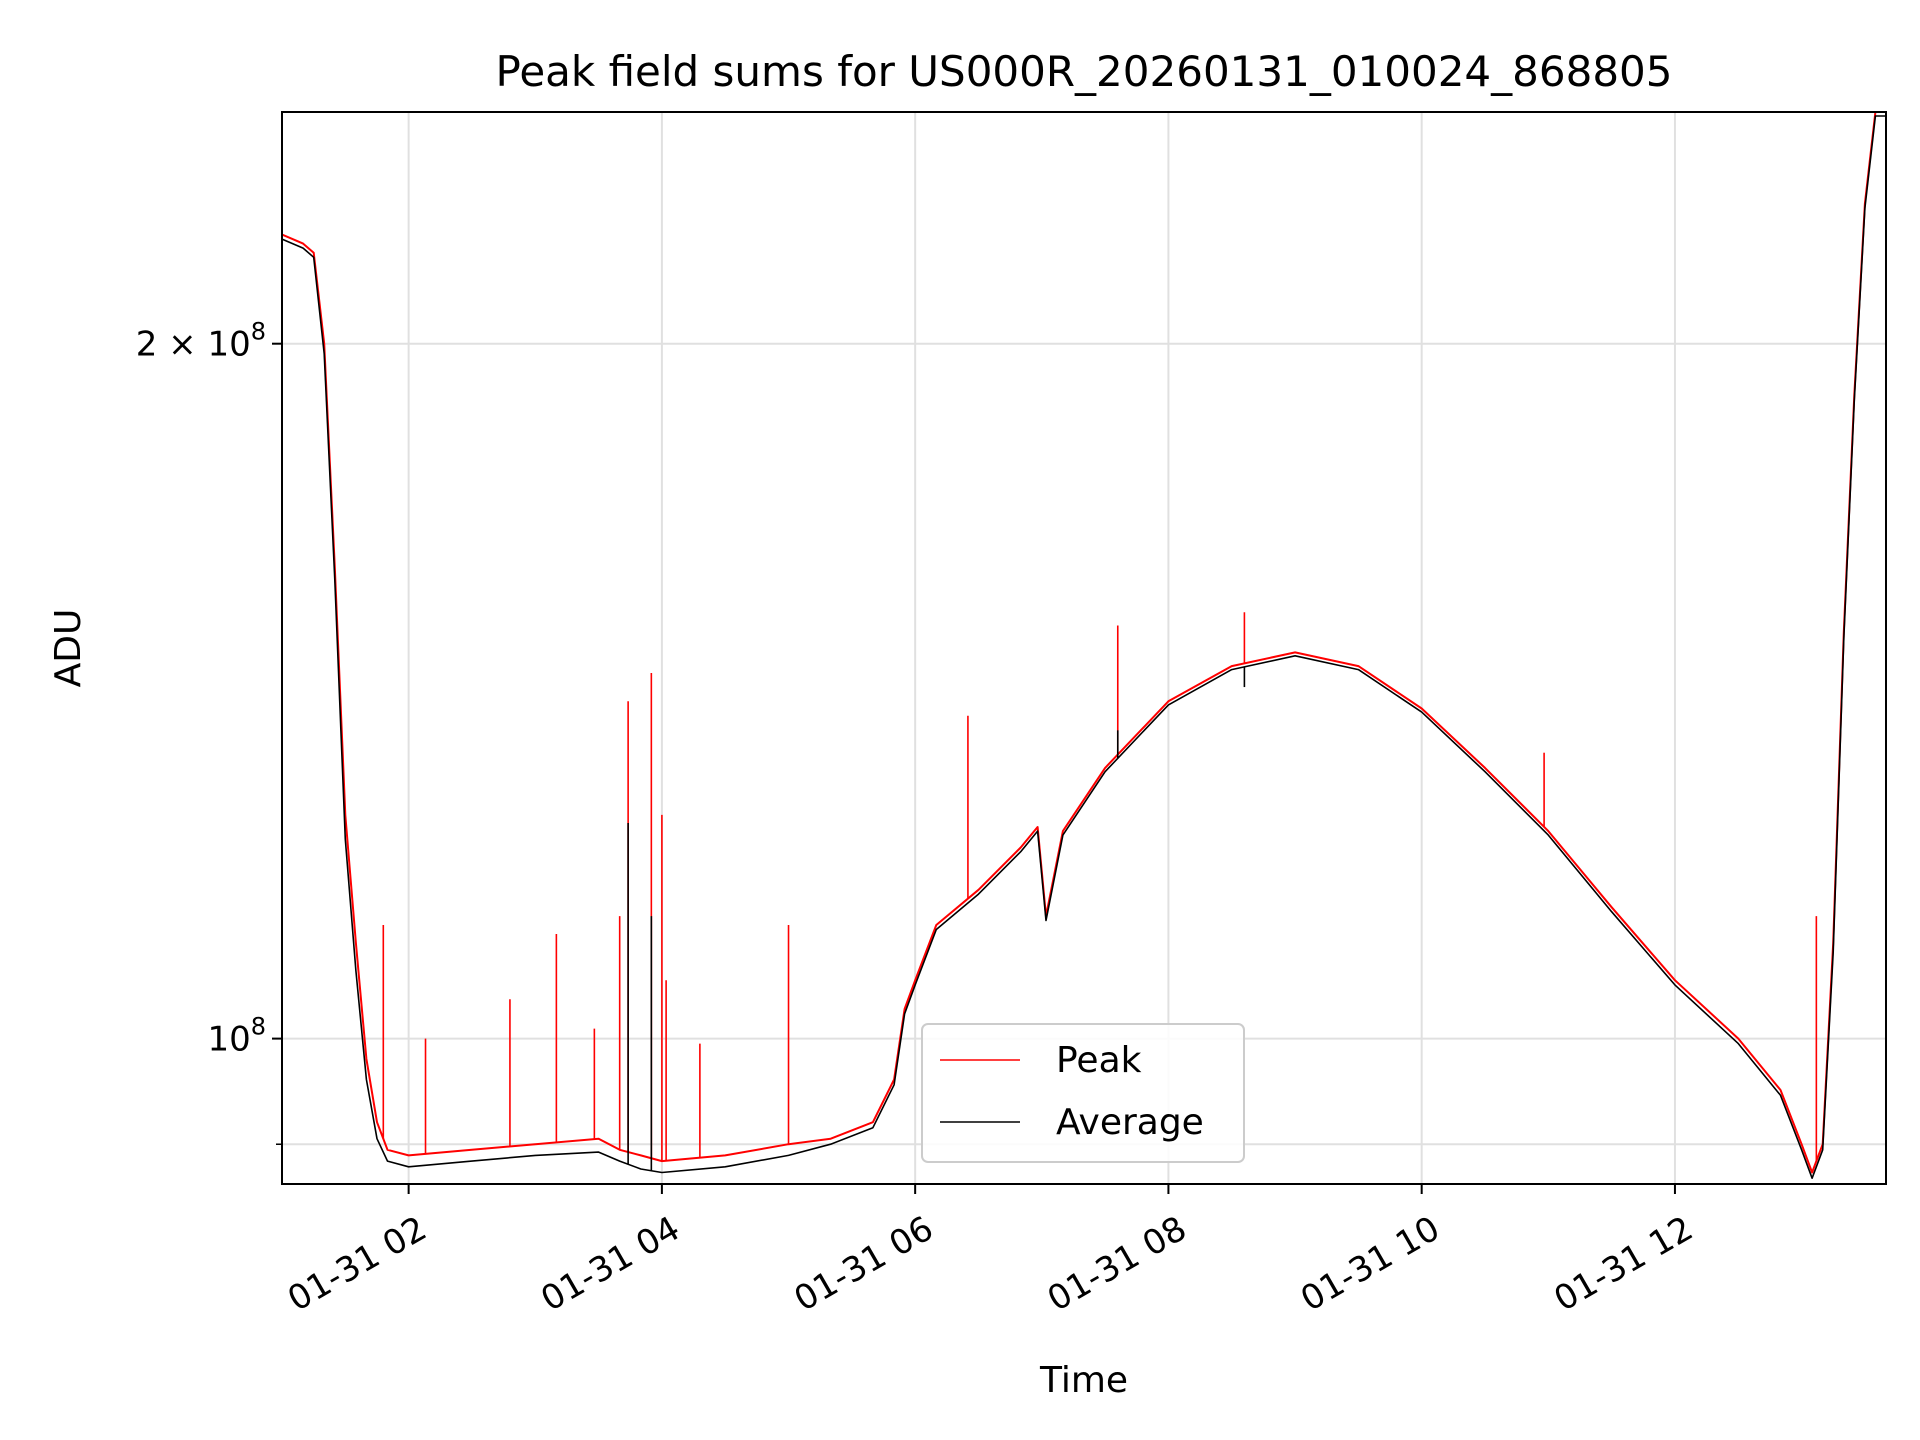 The image size is (1920, 1440). I want to click on y-tick-label: 108, so click(236, 1036).